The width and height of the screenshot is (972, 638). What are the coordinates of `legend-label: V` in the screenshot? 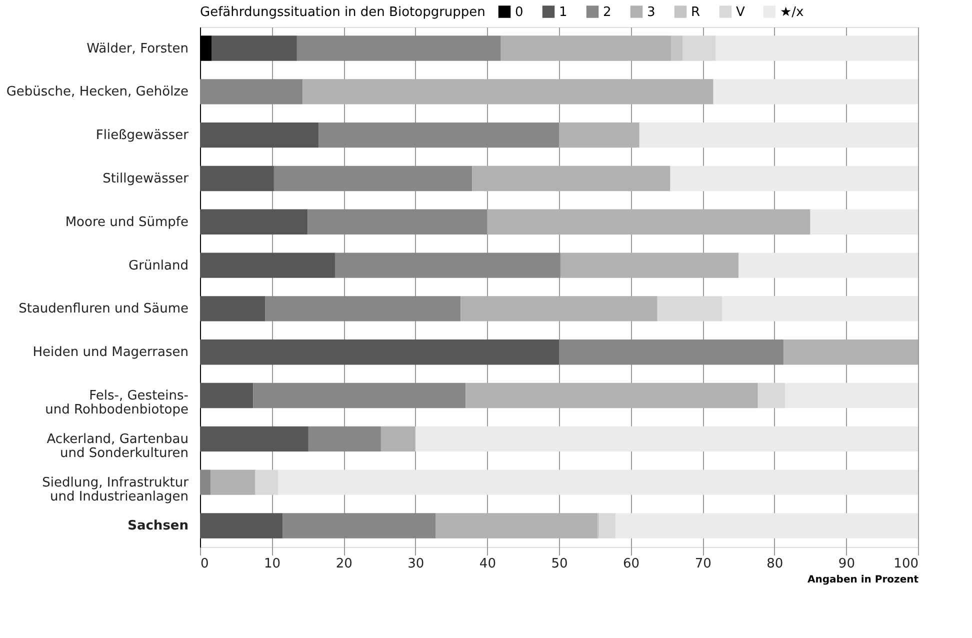 It's located at (740, 12).